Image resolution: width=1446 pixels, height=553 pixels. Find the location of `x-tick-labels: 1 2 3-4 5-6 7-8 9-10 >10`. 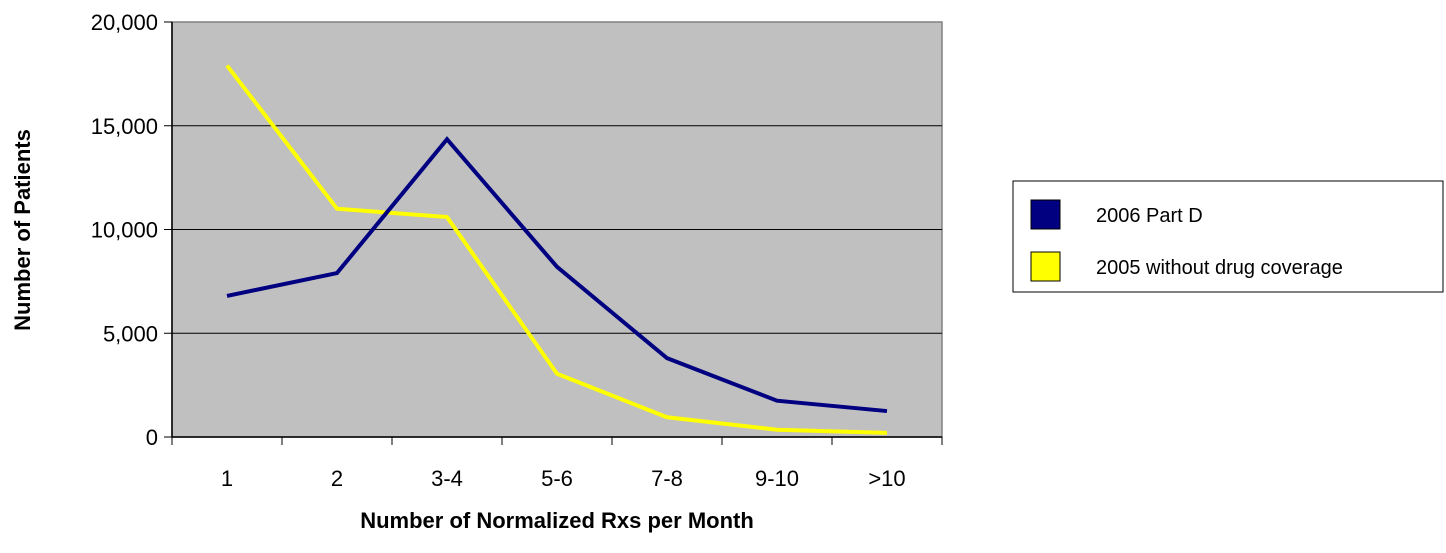

x-tick-labels: 1 2 3-4 5-6 7-8 9-10 >10 is located at coordinates (563, 478).